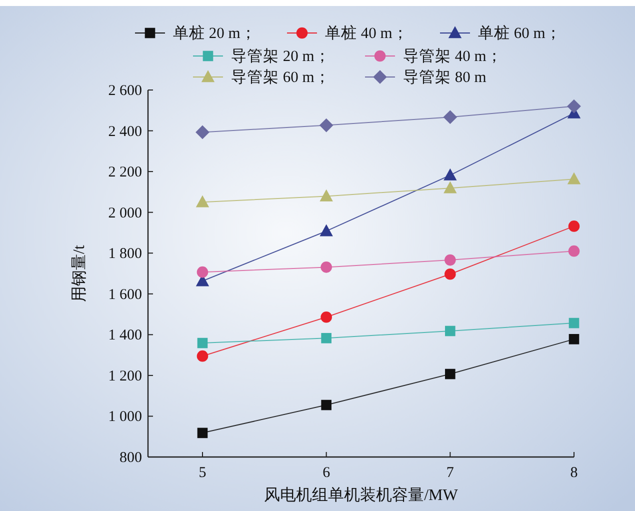  Describe the element at coordinates (125, 213) in the screenshot. I see `y-tick-label: 2 000` at that location.